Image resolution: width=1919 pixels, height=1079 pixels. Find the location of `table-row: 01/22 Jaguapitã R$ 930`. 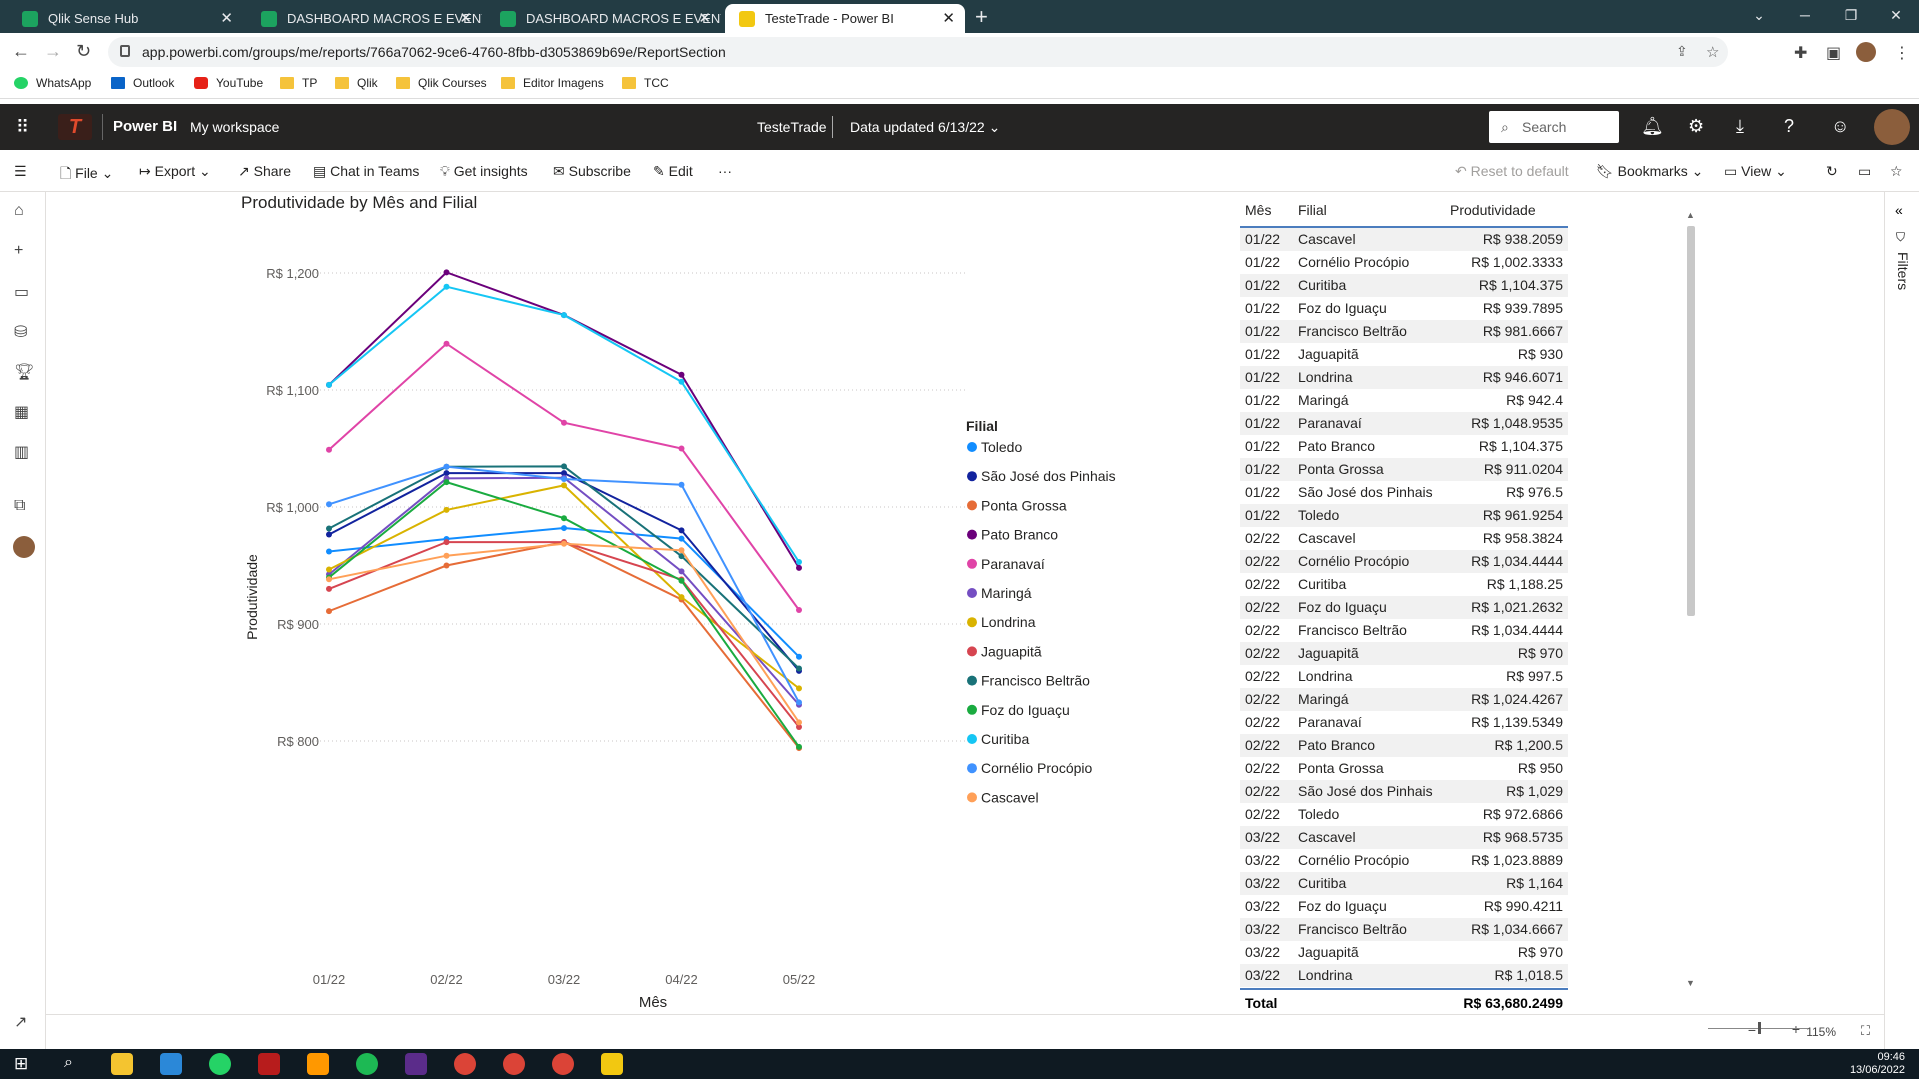

table-row: 01/22 Jaguapitã R$ 930 is located at coordinates (1404, 354).